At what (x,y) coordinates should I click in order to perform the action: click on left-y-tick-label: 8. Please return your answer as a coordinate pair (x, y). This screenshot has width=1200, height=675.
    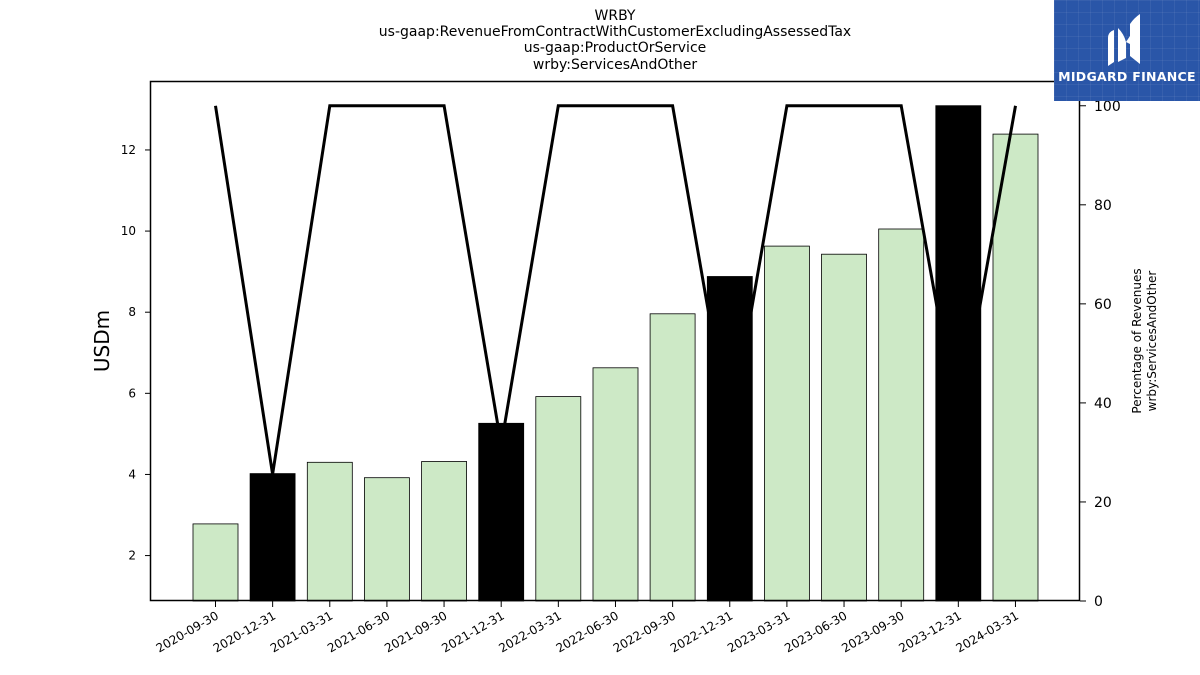
    Looking at the image, I should click on (132, 312).